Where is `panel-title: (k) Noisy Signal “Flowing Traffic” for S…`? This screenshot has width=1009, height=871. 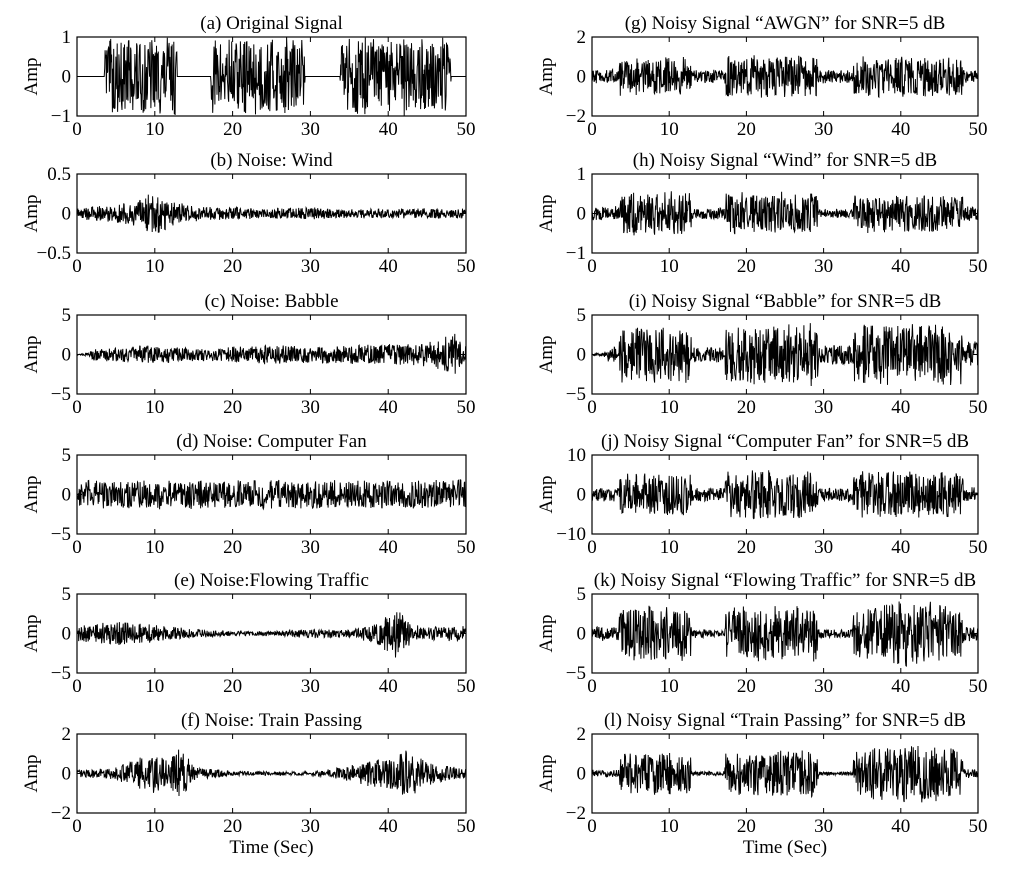 panel-title: (k) Noisy Signal “Flowing Traffic” for S… is located at coordinates (785, 580).